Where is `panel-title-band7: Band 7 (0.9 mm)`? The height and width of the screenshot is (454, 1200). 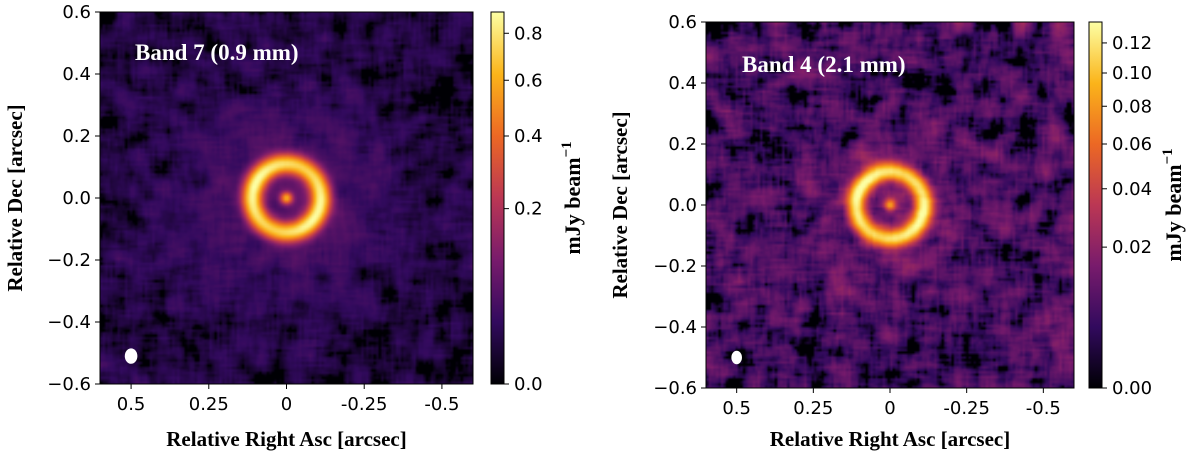 panel-title-band7: Band 7 (0.9 mm) is located at coordinates (217, 52).